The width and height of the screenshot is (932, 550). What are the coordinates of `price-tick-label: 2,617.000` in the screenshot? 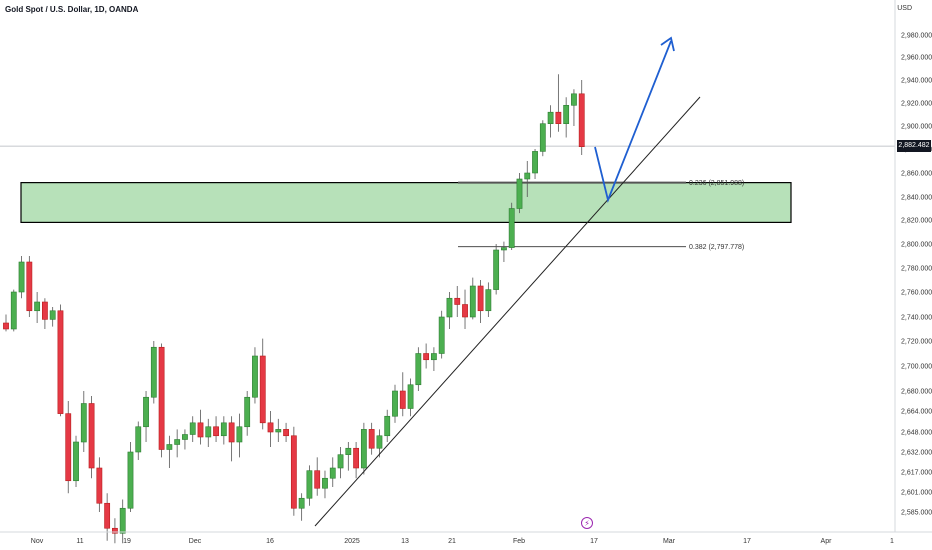 It's located at (916, 473).